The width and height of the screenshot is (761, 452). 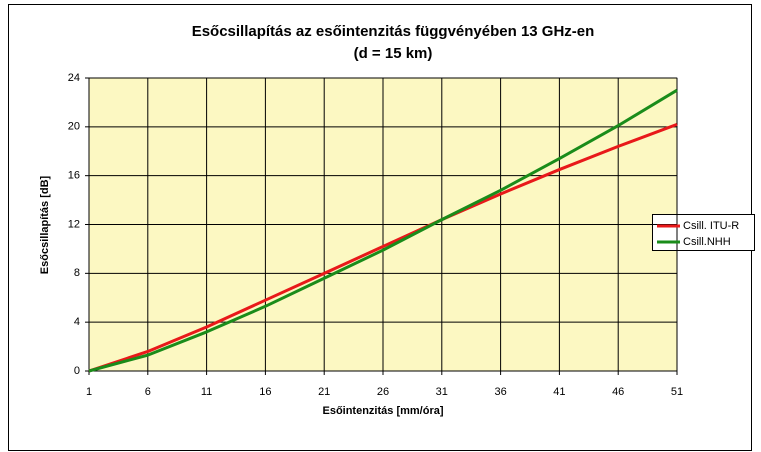 I want to click on x-tick-label: 16, so click(x=265, y=392).